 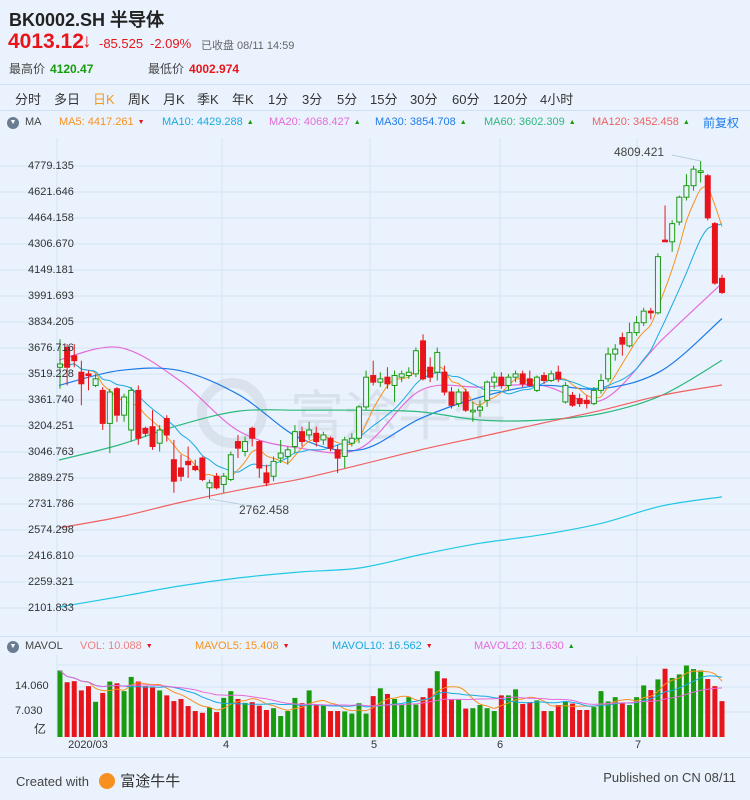 What do you see at coordinates (87, 20) in the screenshot?
I see `stock-title: BK0002.SH 半导体` at bounding box center [87, 20].